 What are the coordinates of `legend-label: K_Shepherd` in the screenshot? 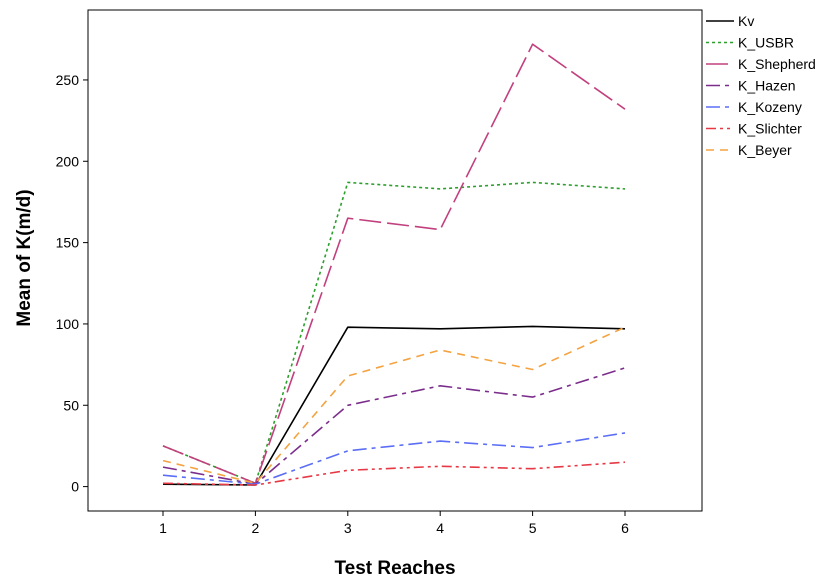 It's located at (777, 64).